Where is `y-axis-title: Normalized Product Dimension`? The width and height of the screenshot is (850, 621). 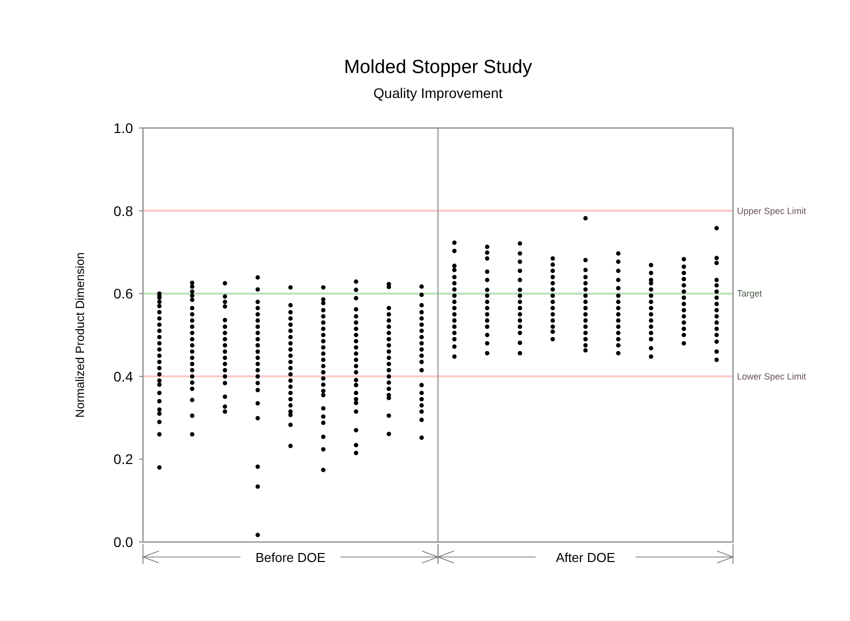
y-axis-title: Normalized Product Dimension is located at coordinates (80, 335).